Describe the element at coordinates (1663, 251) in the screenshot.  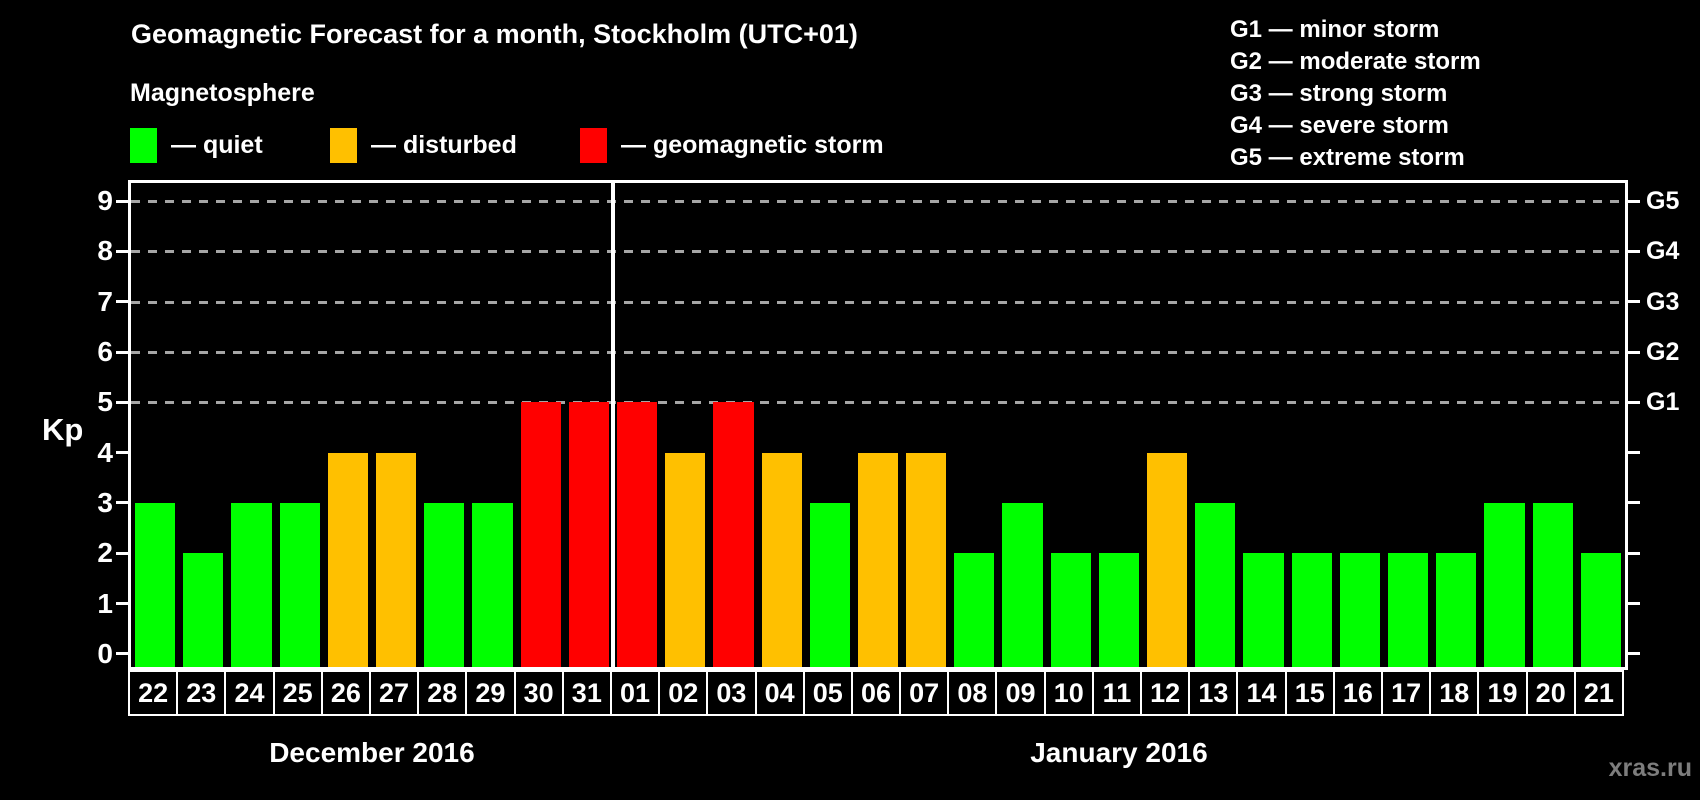
I see `g-axis-label-g4: G4` at that location.